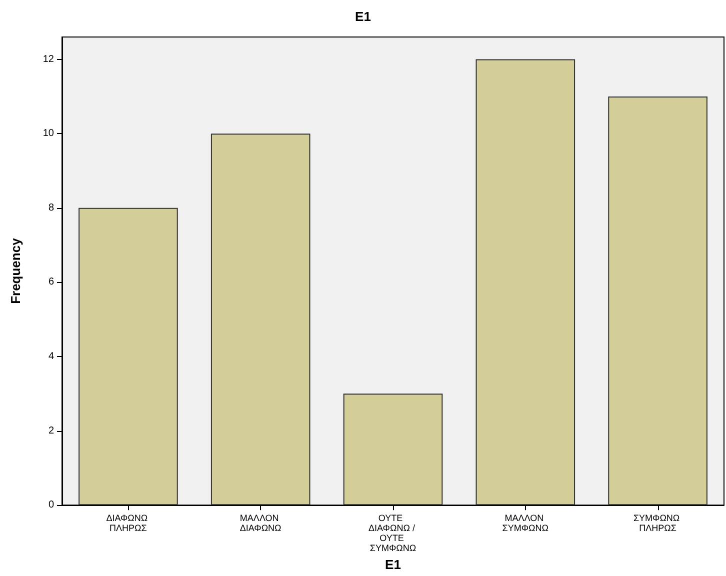  Describe the element at coordinates (657, 523) in the screenshot. I see `x-tick-label: ΣΥΜΦΩΝΩ ΠΛΗΡΩΣ` at that location.